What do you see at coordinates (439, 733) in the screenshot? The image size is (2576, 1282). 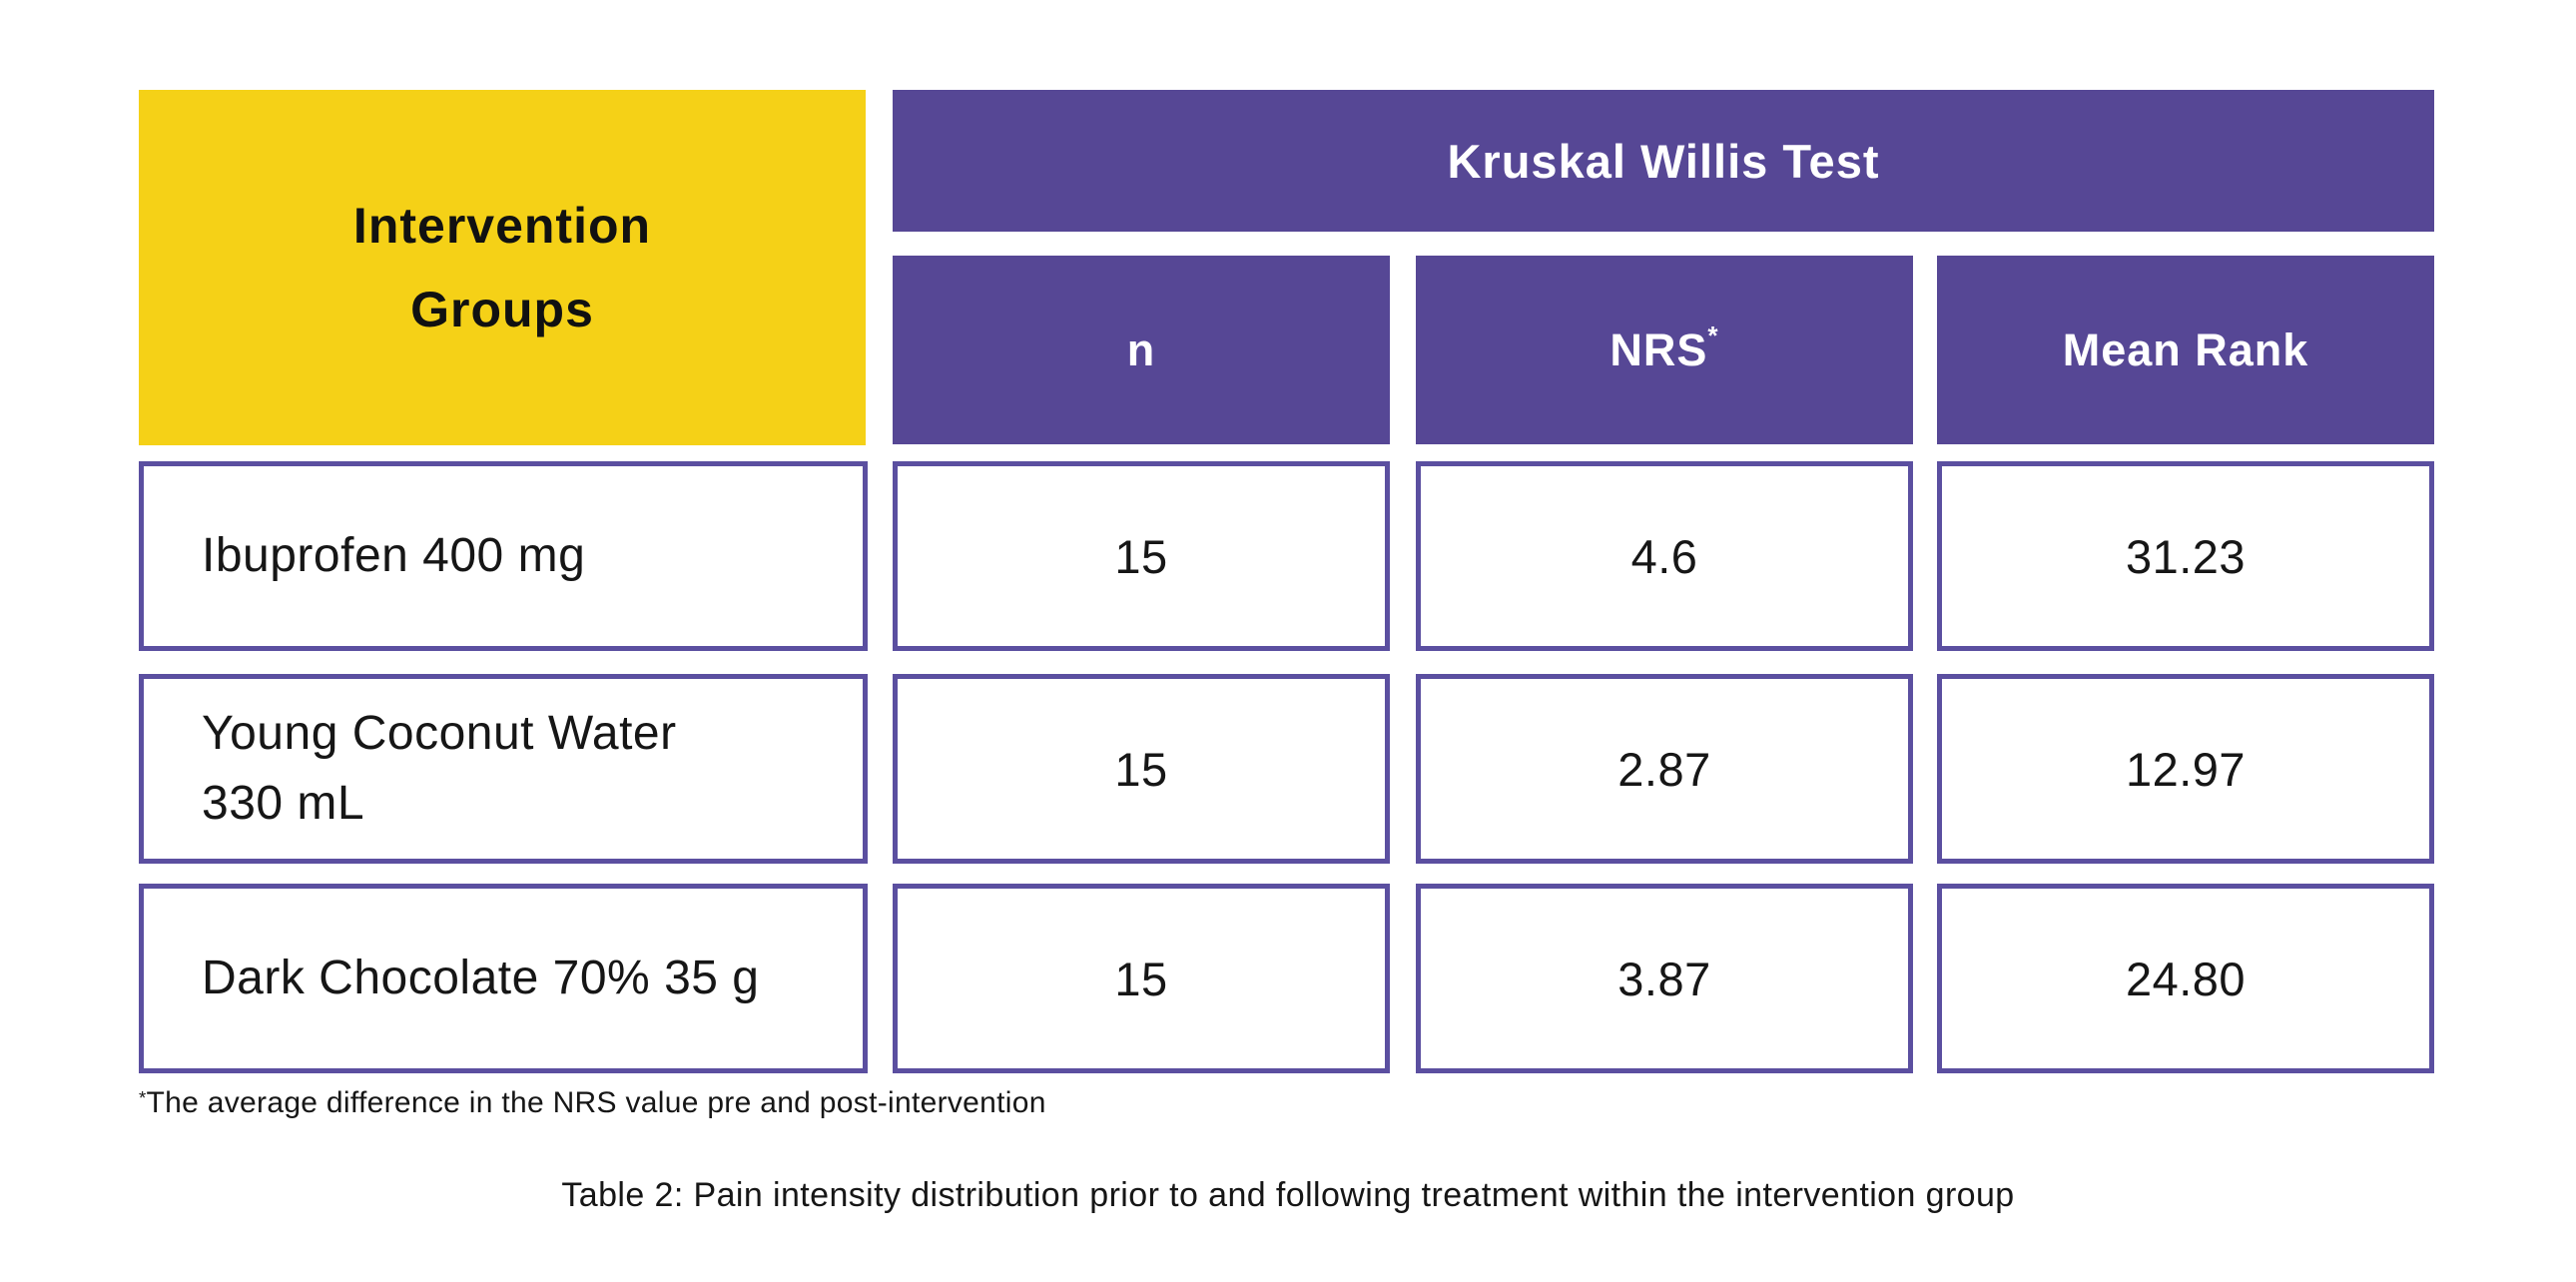 I see `row-label-line: Young Coconut Water` at bounding box center [439, 733].